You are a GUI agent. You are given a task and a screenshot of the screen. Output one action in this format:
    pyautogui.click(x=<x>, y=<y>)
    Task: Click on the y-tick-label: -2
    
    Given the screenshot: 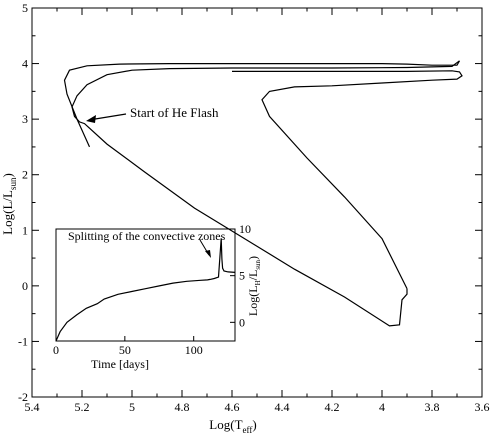 What is the action you would take?
    pyautogui.click(x=23, y=397)
    